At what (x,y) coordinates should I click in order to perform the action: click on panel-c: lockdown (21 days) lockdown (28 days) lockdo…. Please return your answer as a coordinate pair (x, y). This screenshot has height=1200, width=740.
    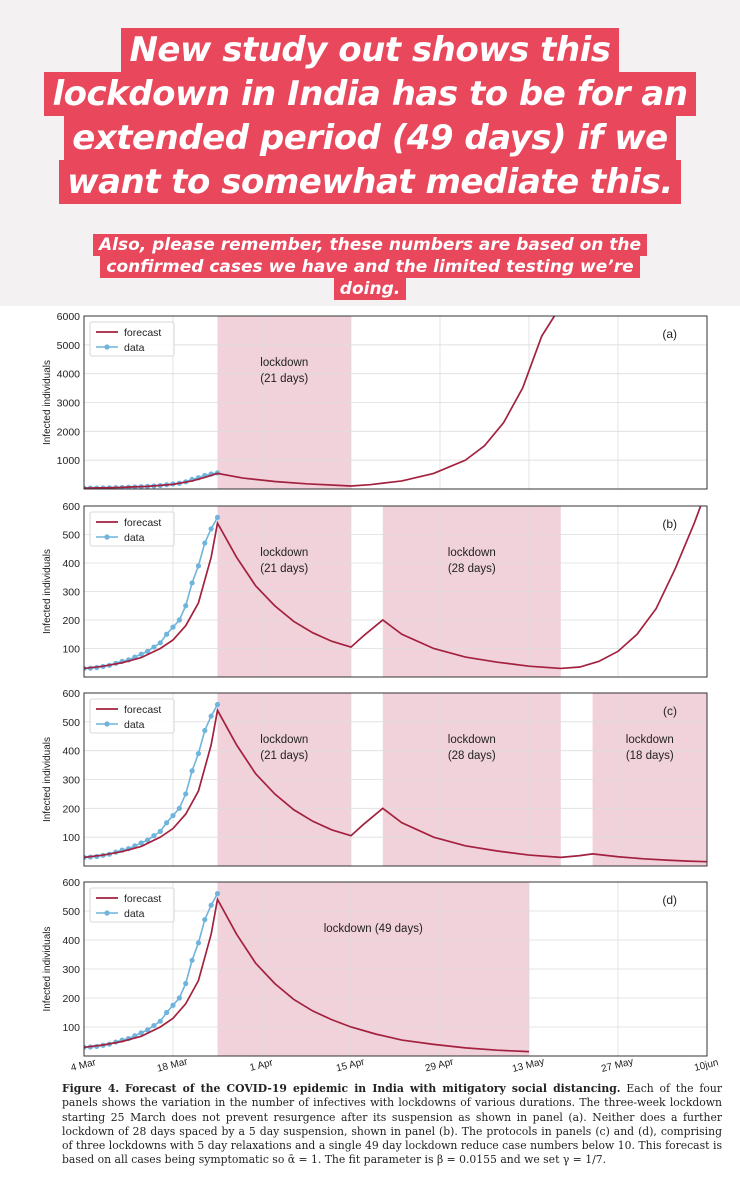
    Looking at the image, I should click on (375, 777).